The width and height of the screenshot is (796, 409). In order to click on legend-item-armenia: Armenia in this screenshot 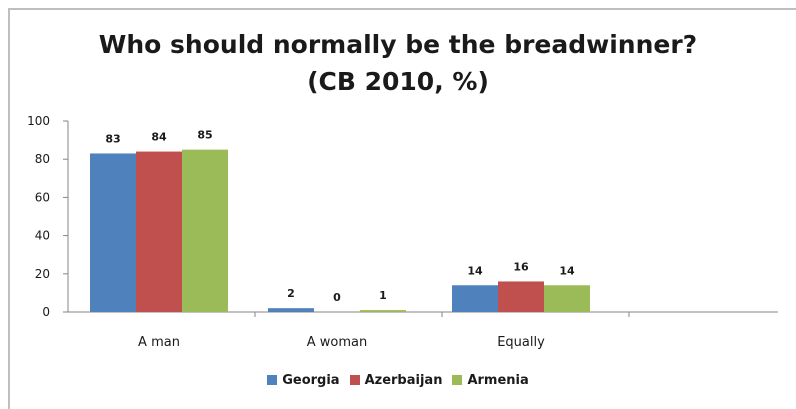, I will do `click(490, 380)`.